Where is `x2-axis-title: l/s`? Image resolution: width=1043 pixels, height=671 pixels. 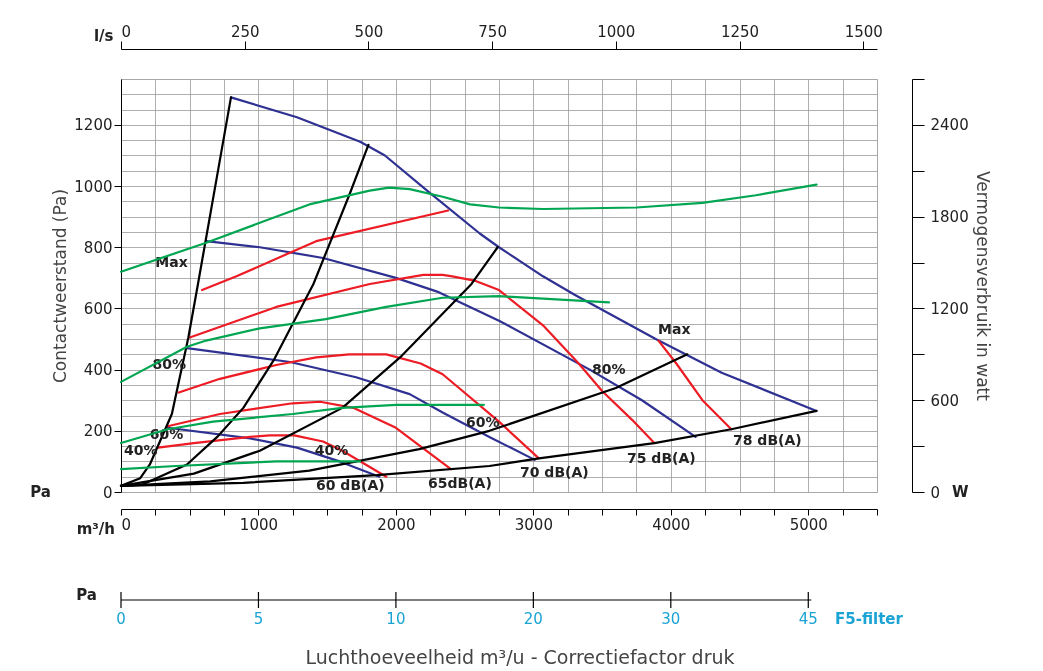
x2-axis-title: l/s is located at coordinates (103, 35).